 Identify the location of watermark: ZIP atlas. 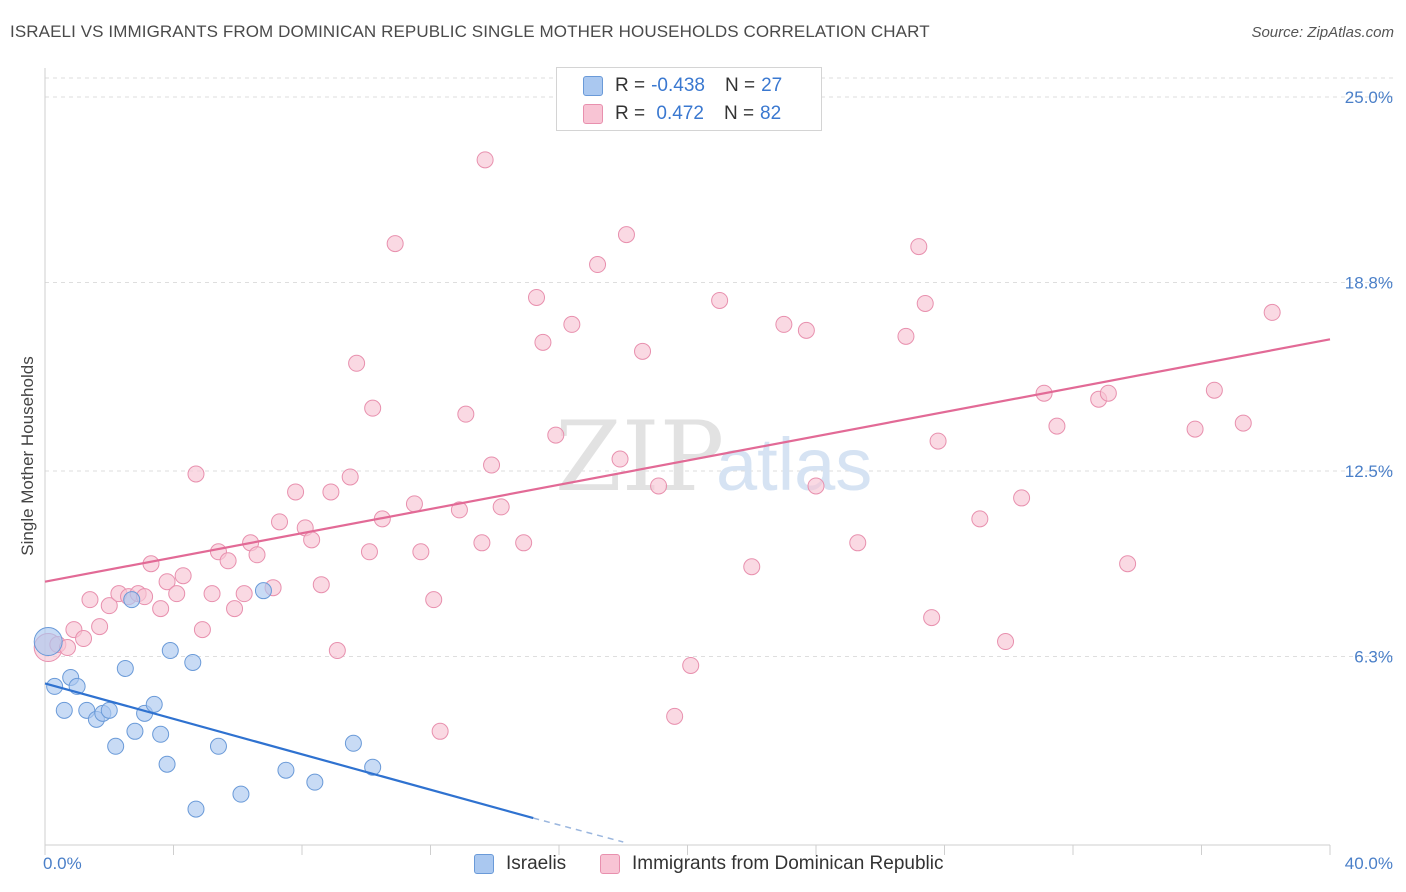
(713, 457).